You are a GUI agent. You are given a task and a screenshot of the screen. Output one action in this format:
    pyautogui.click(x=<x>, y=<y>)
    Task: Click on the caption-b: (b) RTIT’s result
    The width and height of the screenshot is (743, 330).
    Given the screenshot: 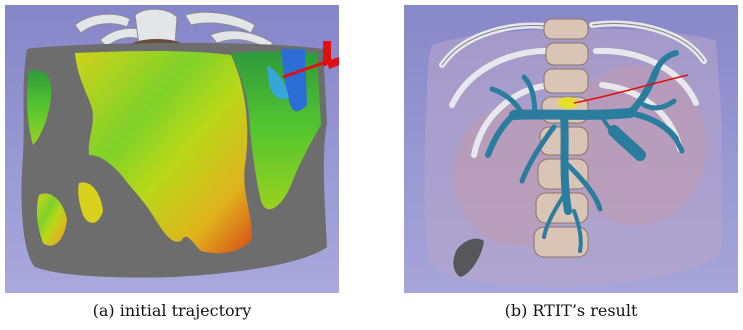 What is the action you would take?
    pyautogui.click(x=571, y=310)
    